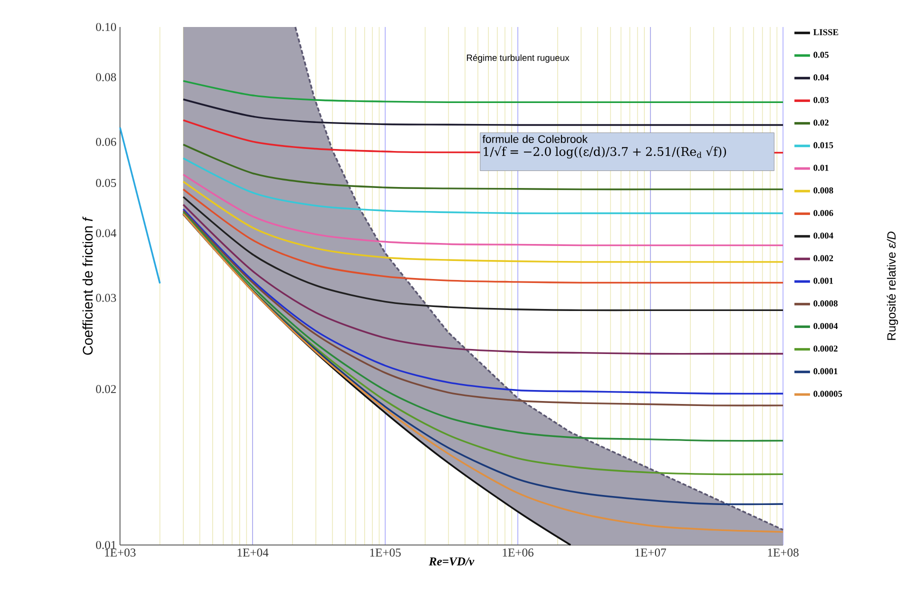 The height and width of the screenshot is (613, 912). I want to click on y-tick-label: 0.01, so click(106, 545).